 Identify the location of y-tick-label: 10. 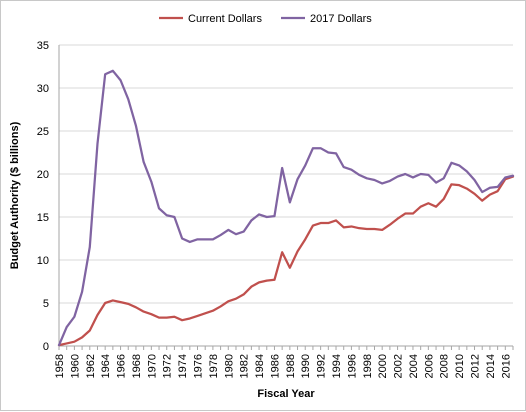
(43, 261).